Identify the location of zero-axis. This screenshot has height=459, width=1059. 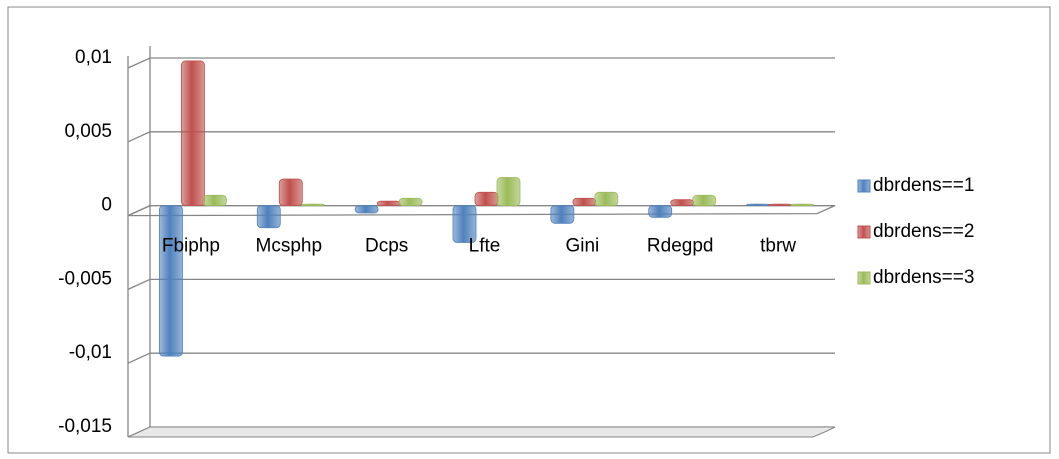
(481, 210).